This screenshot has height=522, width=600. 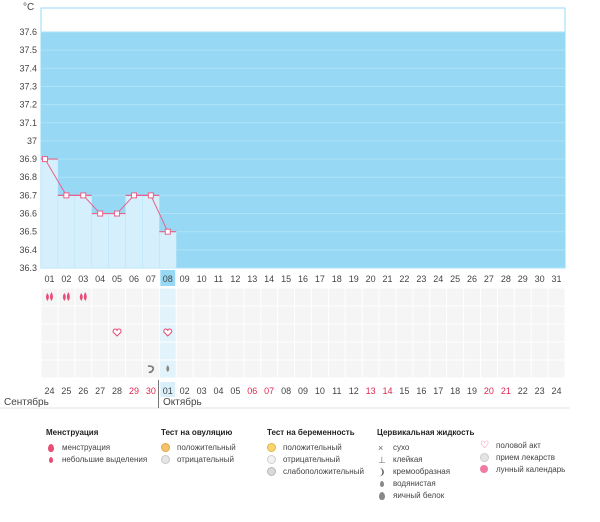 What do you see at coordinates (86, 447) in the screenshot?
I see `legend-item-label: менструация` at bounding box center [86, 447].